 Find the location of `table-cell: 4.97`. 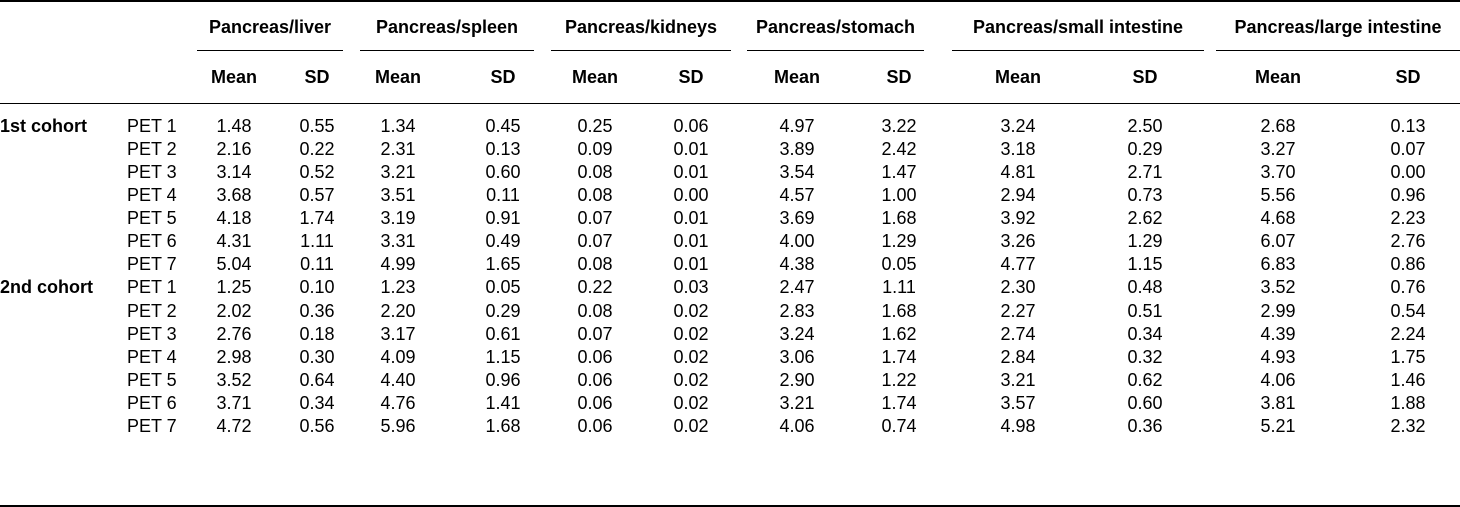

table-cell: 4.97 is located at coordinates (797, 126).